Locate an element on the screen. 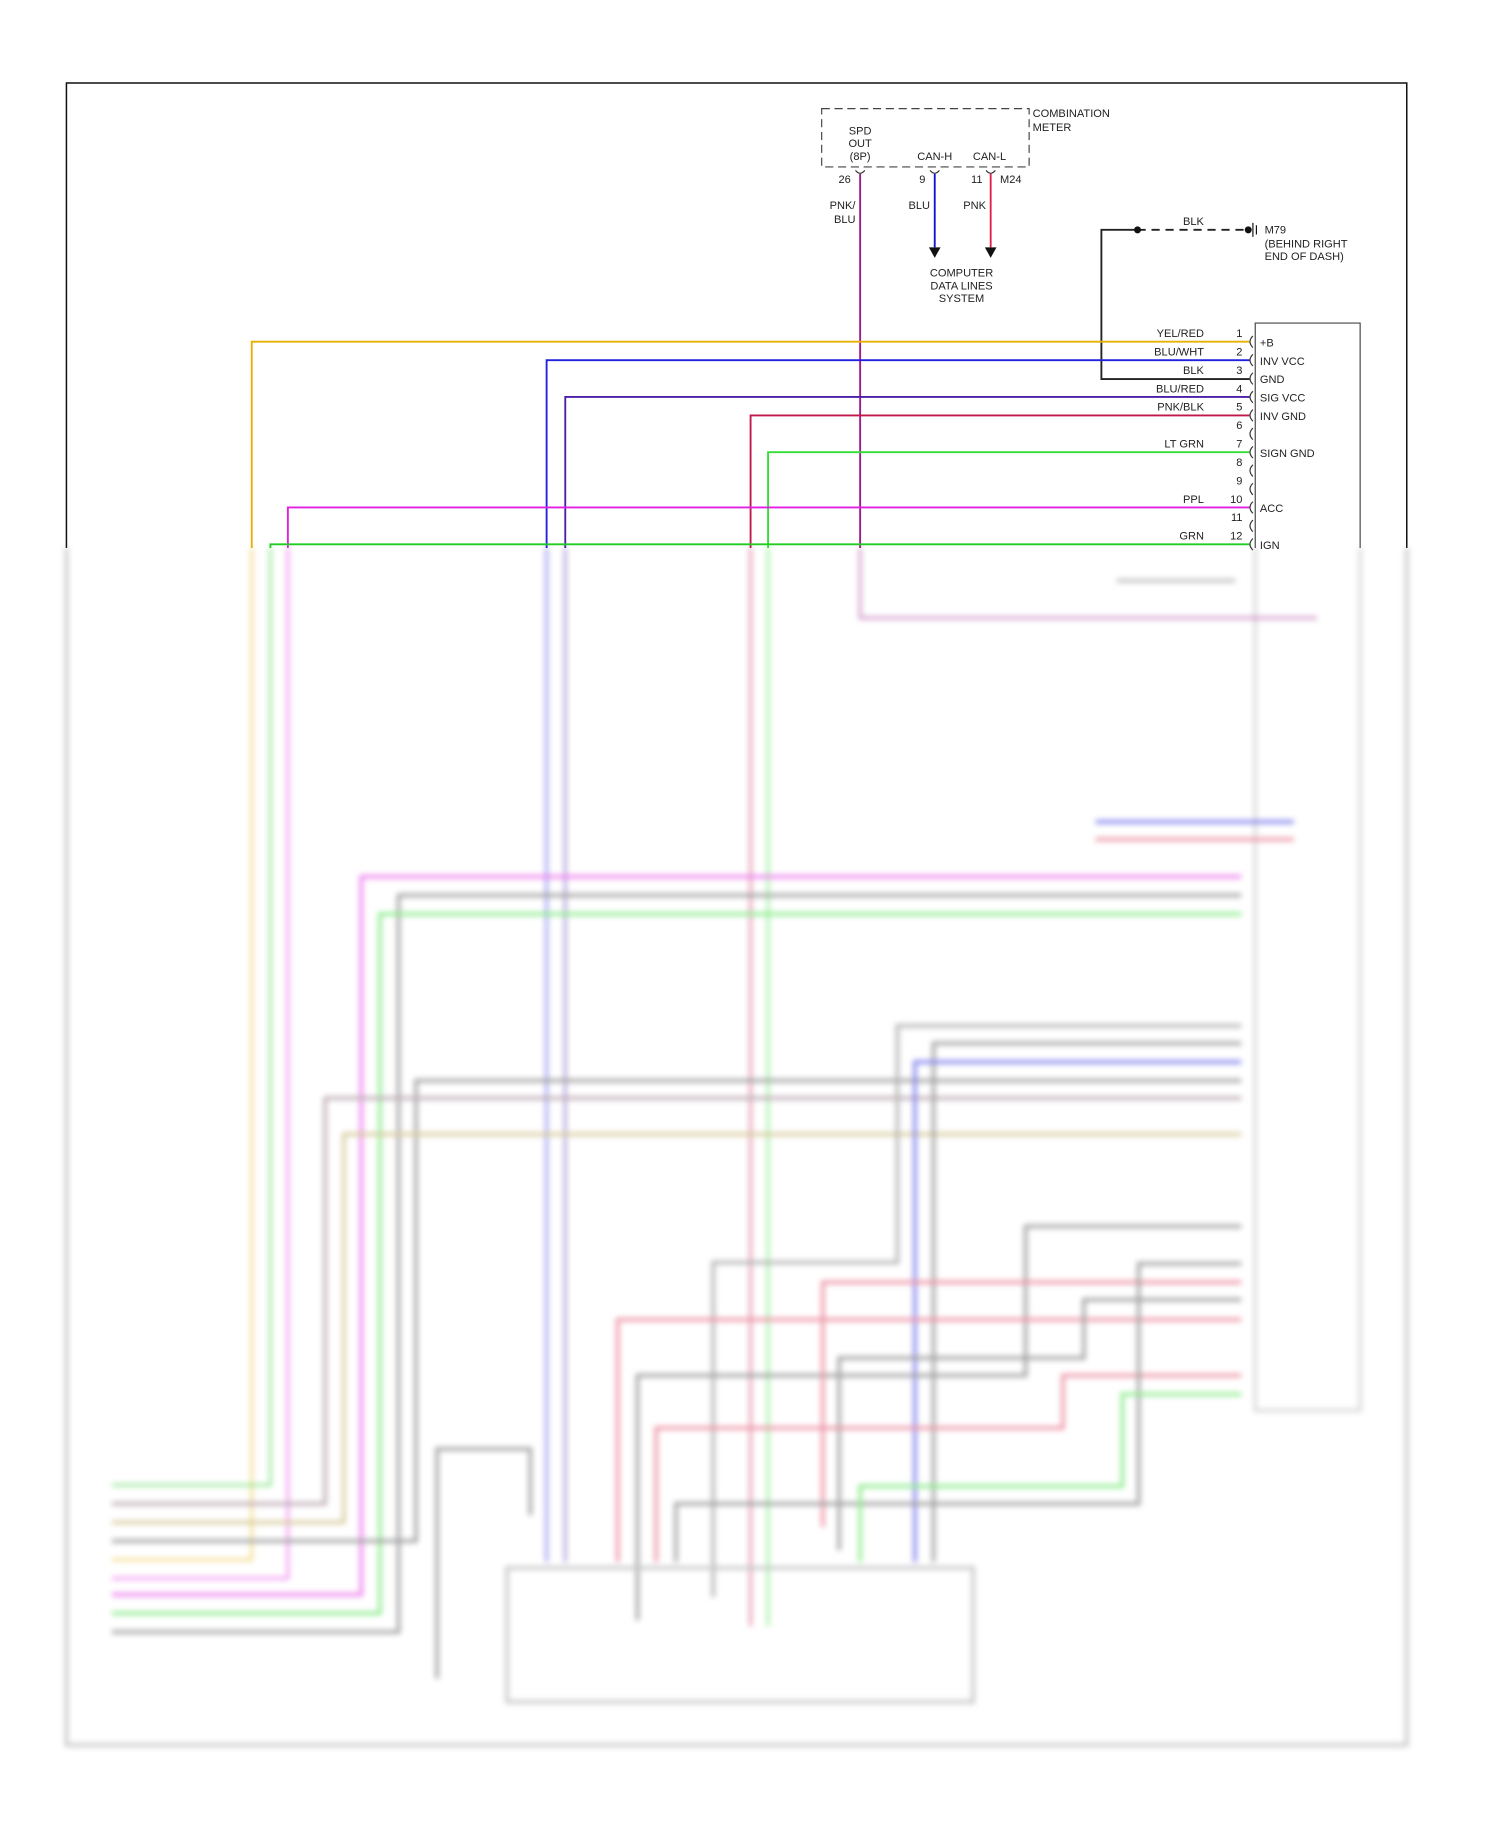 The image size is (1500, 1828). connector-pin-number: 12 is located at coordinates (1236, 537).